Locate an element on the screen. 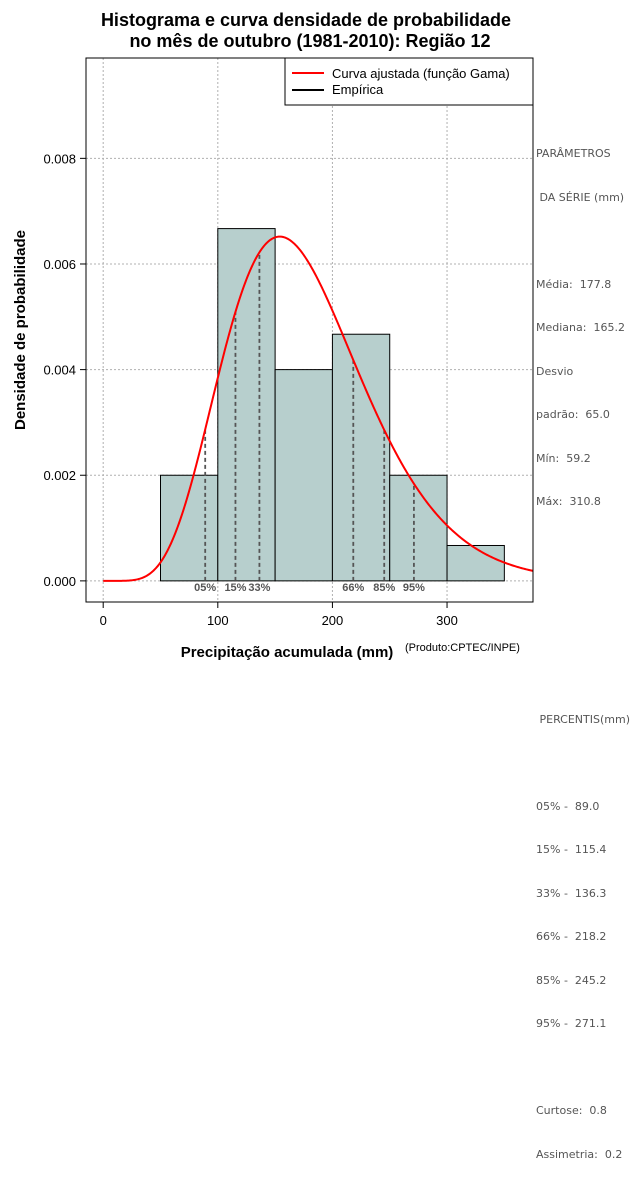 The height and width of the screenshot is (1177, 640). stat-p15: 15% - 115.4 is located at coordinates (571, 849).